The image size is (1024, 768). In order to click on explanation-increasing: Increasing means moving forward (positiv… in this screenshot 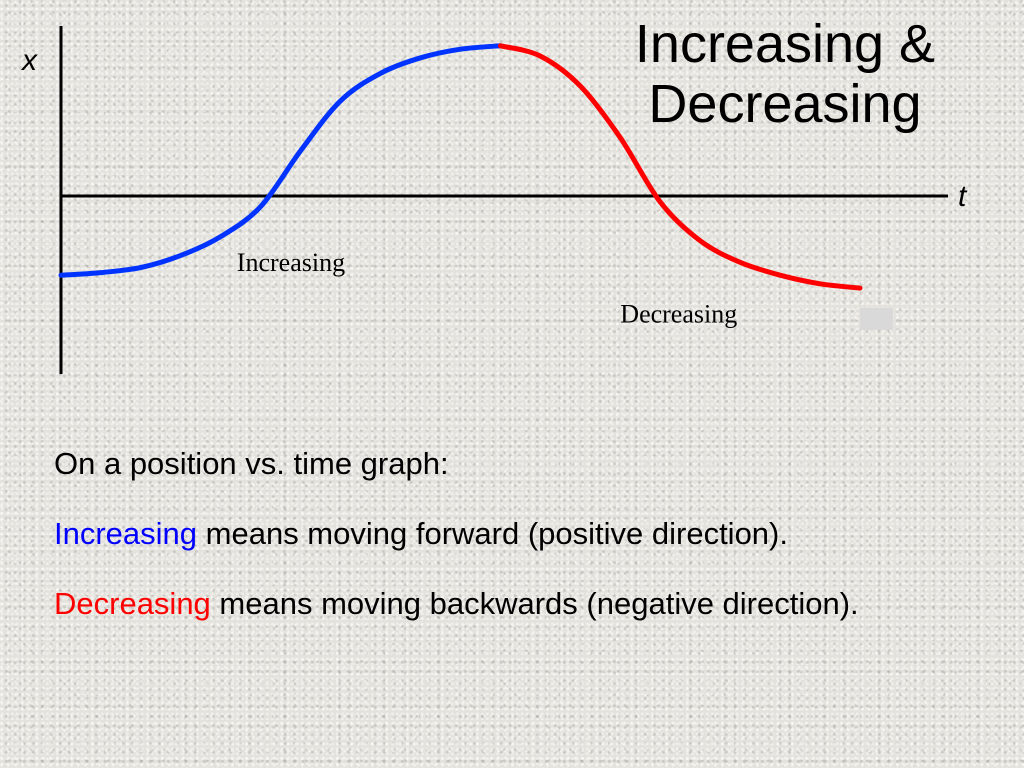, I will do `click(524, 534)`.